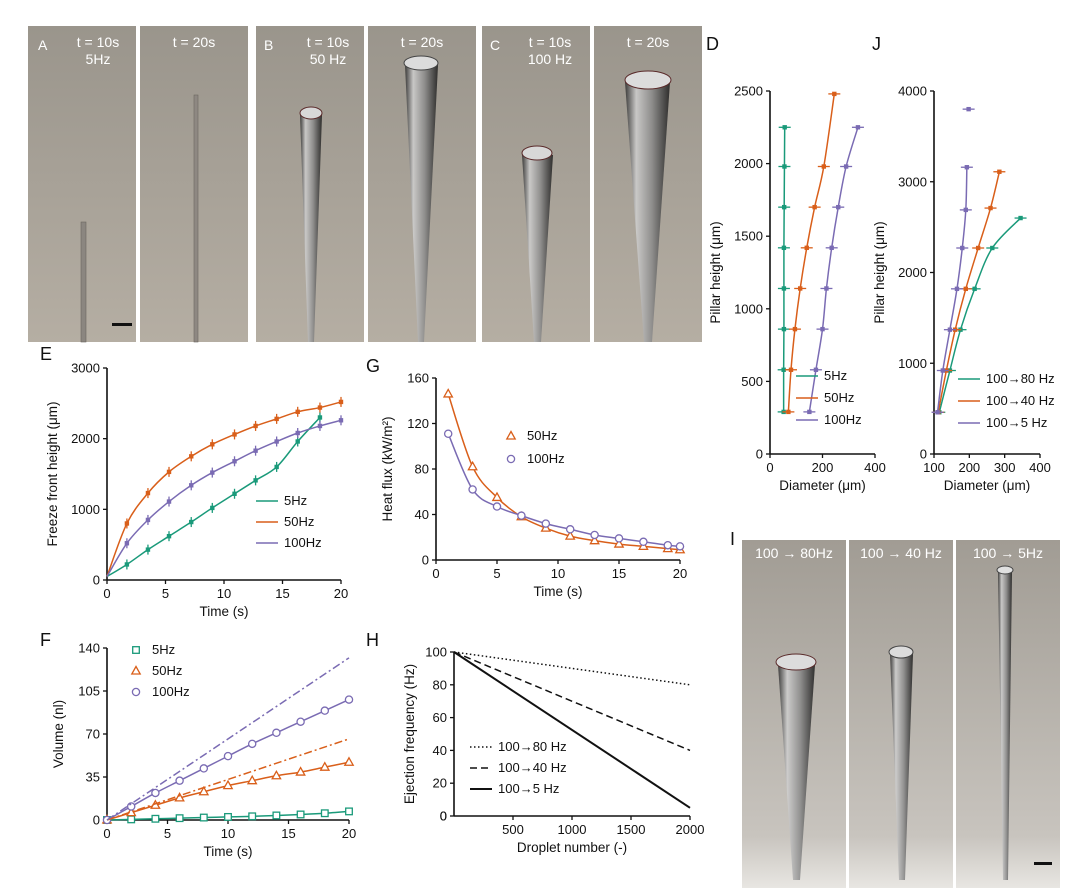 This screenshot has height=888, width=1087. What do you see at coordinates (895, 708) in the screenshot?
I see `photo-panel-I: I 100 → 80Hz 100 → 40 Hz 100 → 5Hz` at bounding box center [895, 708].